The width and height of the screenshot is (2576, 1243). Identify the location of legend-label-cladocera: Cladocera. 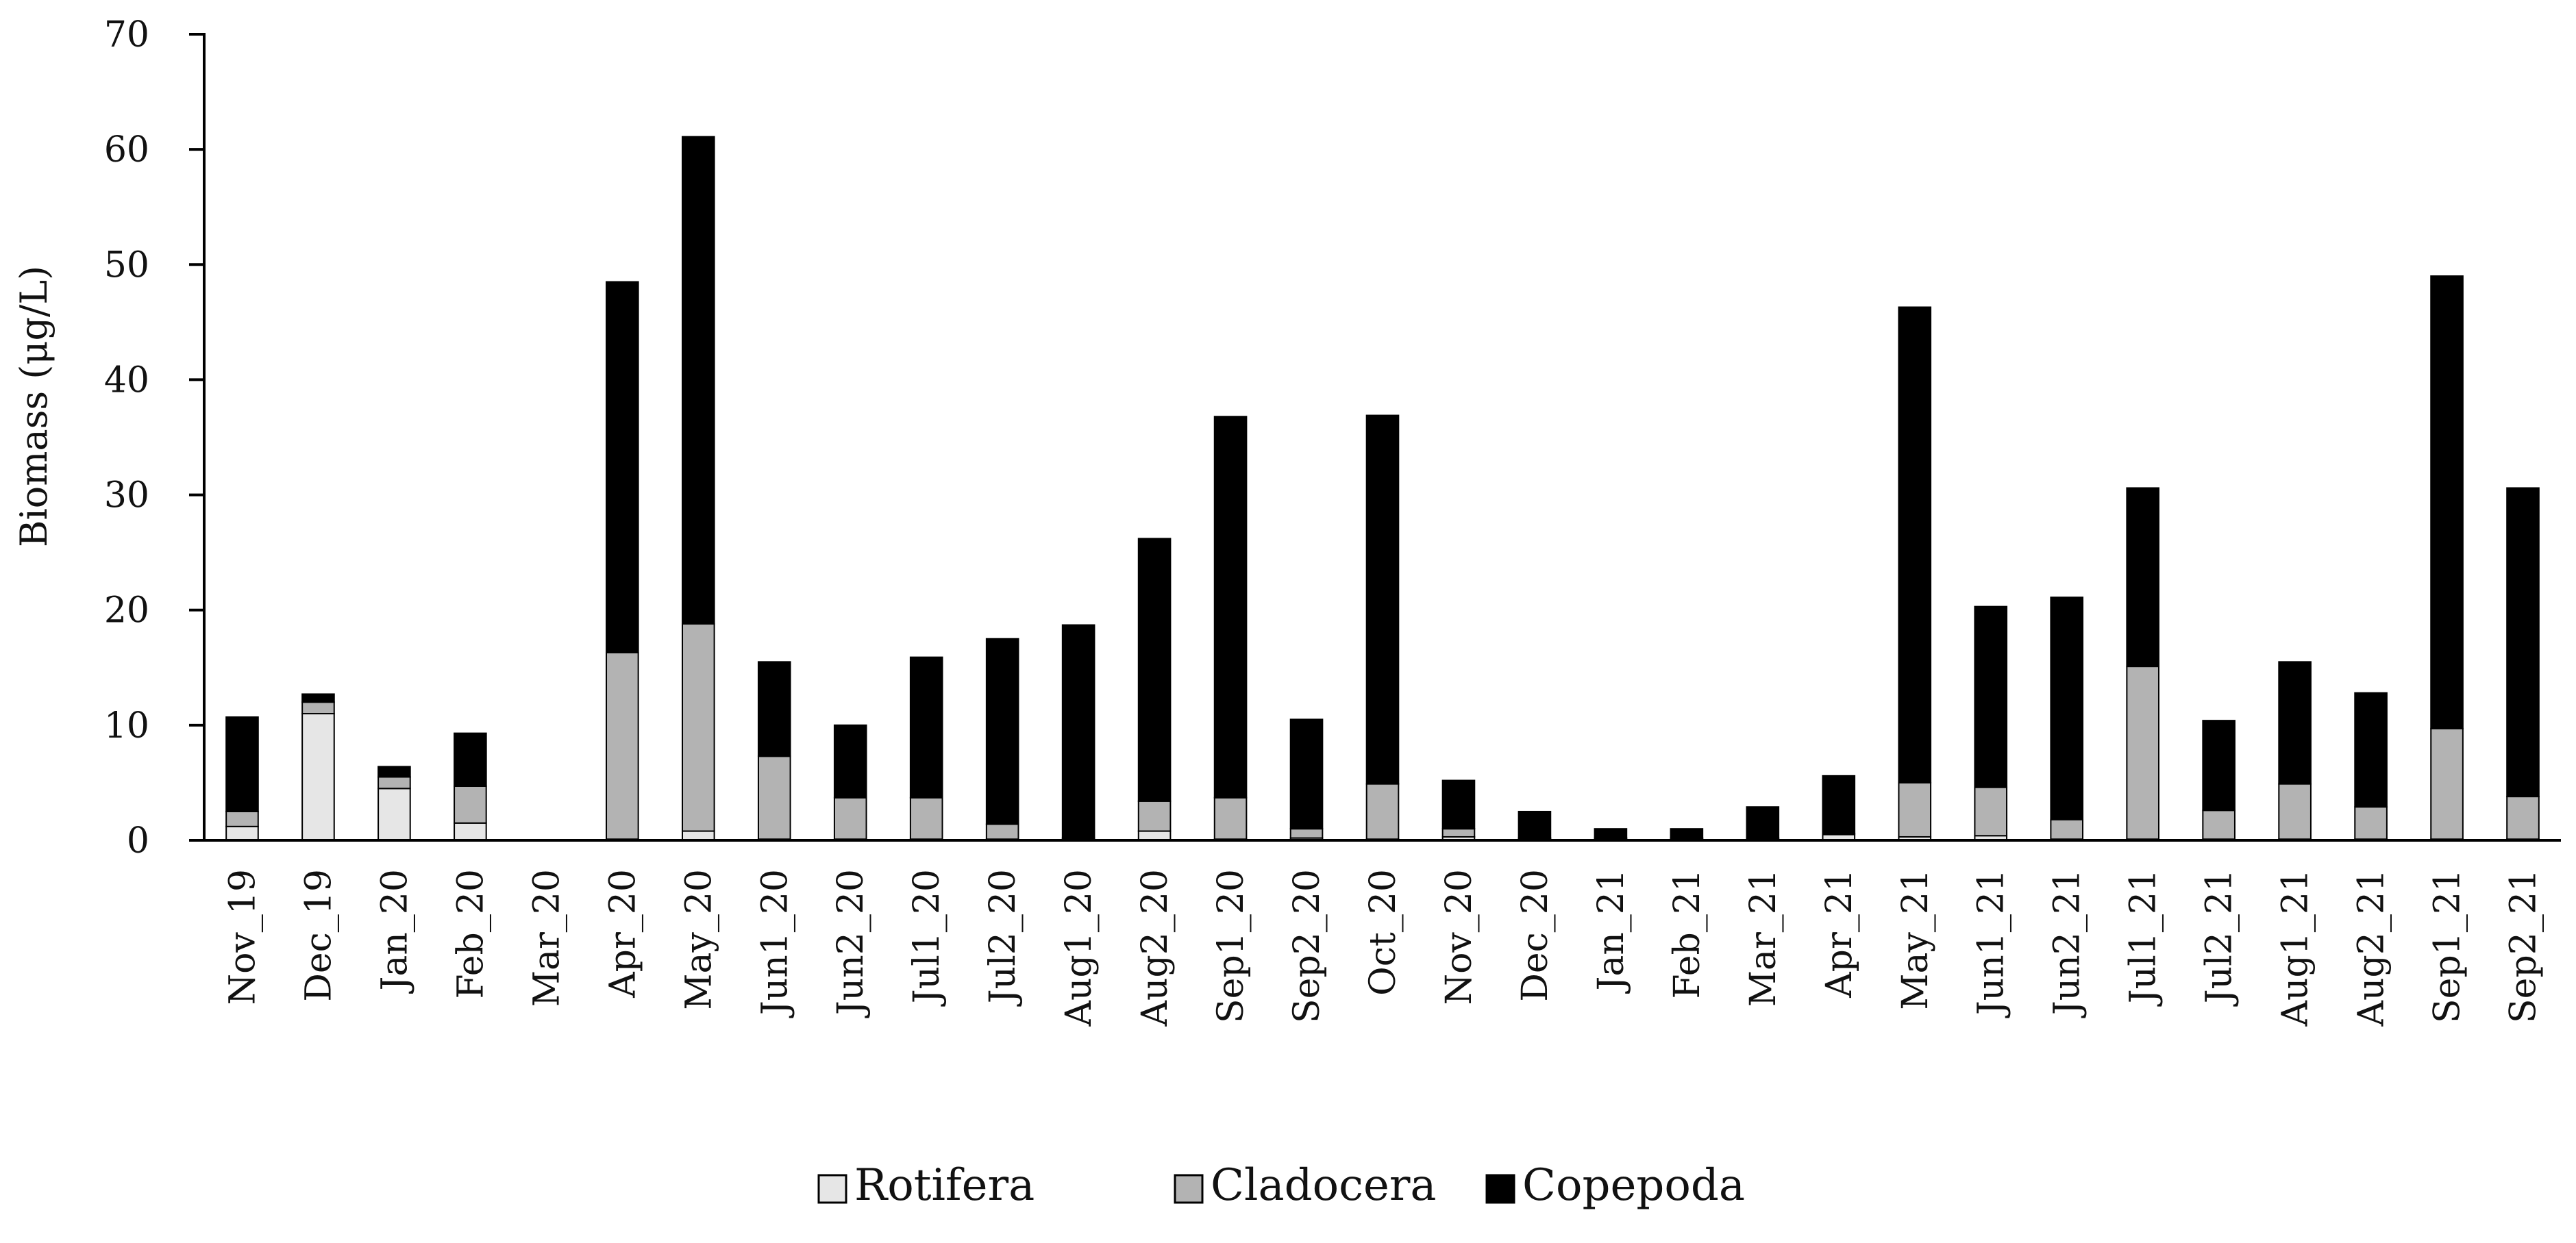
(1324, 1185).